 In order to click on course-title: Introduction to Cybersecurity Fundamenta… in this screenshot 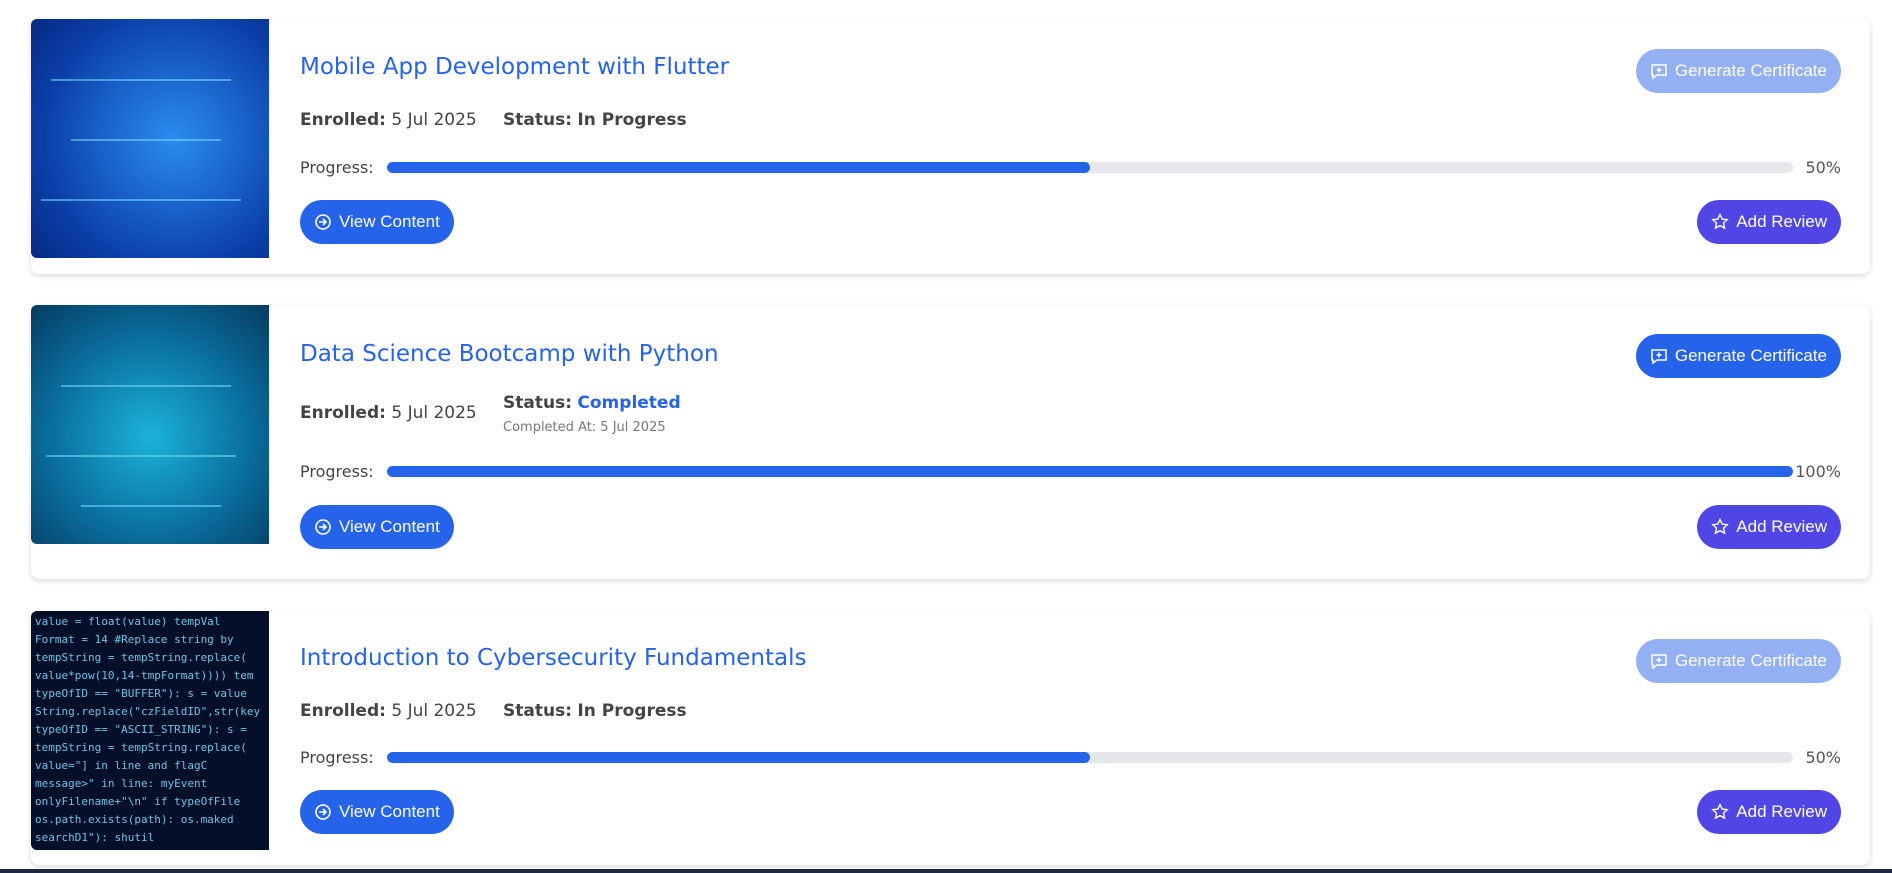, I will do `click(553, 658)`.